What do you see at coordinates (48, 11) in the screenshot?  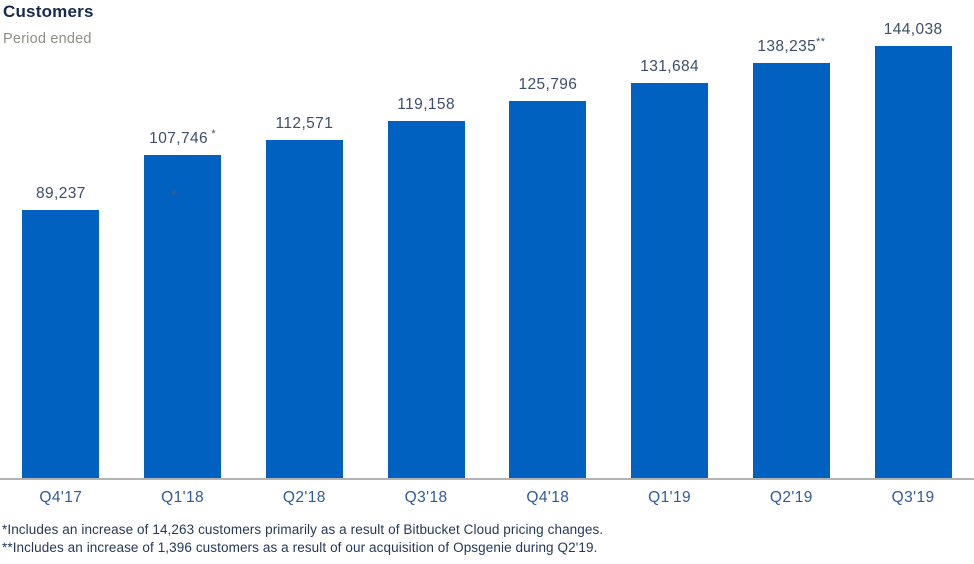 I see `chart-title: Customers` at bounding box center [48, 11].